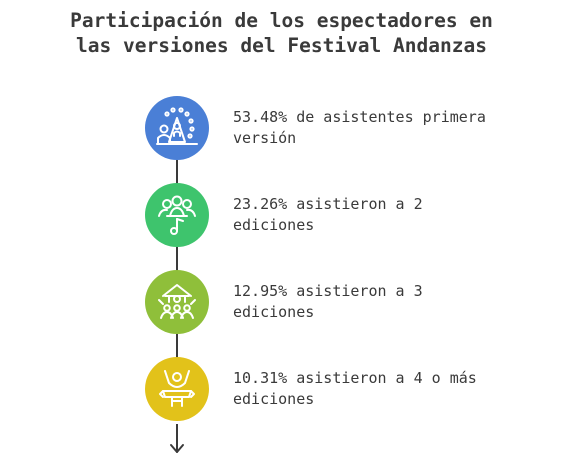 This screenshot has height=461, width=563. I want to click on step-1-circle, so click(177, 128).